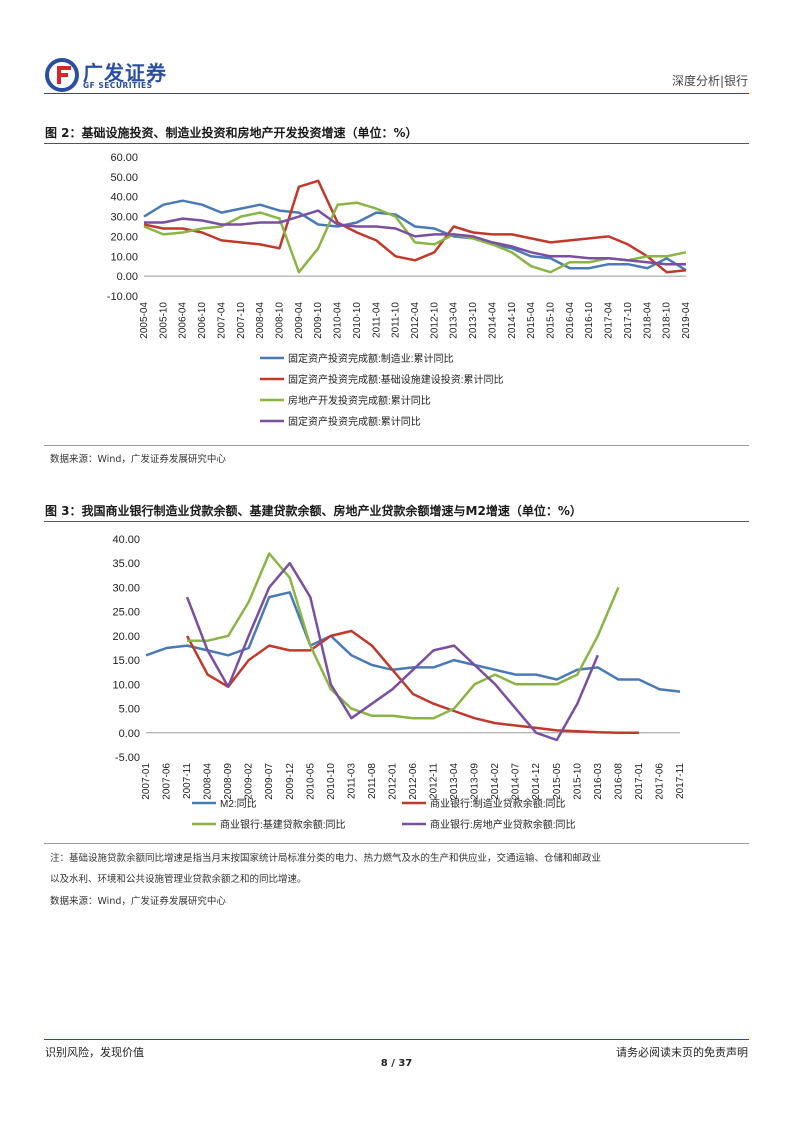  What do you see at coordinates (434, 781) in the screenshot?
I see `chart2-x-tick-label: 2012-11` at bounding box center [434, 781].